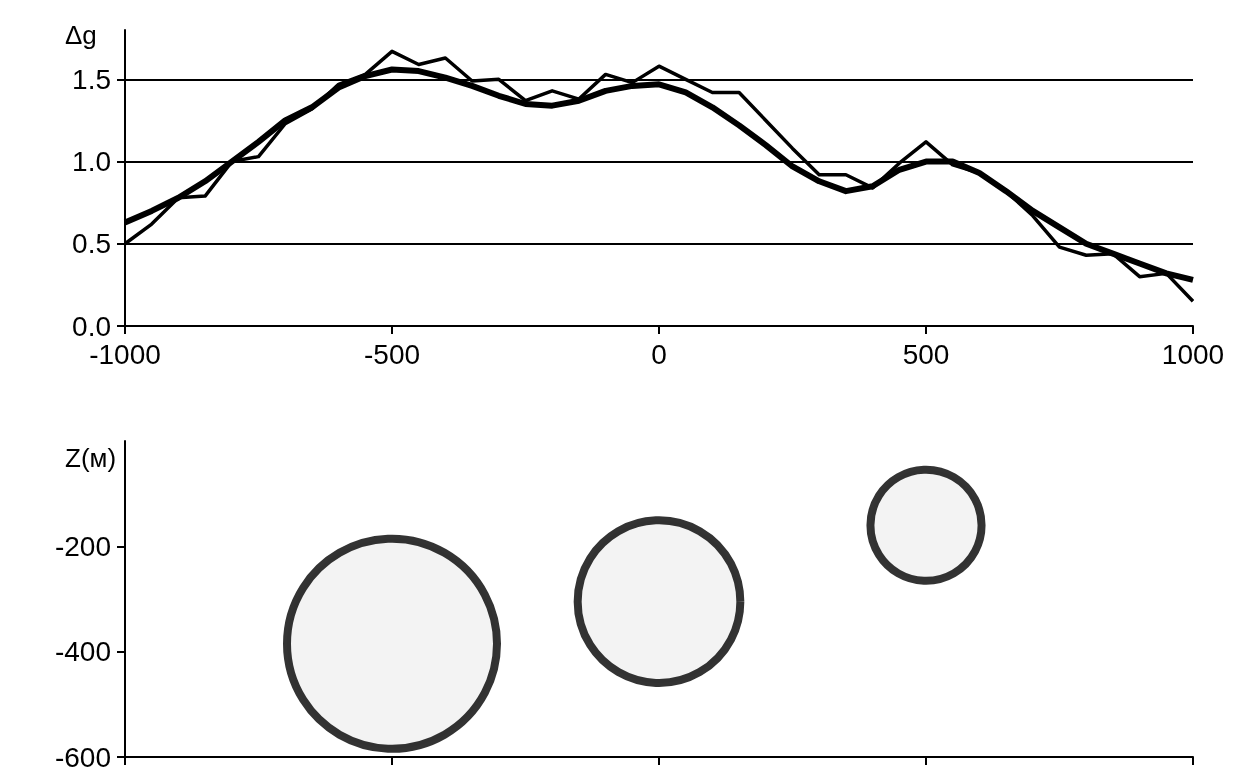 Image resolution: width=1249 pixels, height=782 pixels. Describe the element at coordinates (91, 458) in the screenshot. I see `y-axis-title: Z(м)` at that location.